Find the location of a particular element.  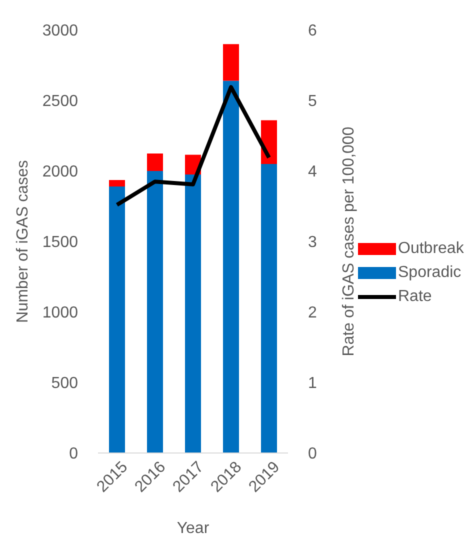

y-axis-title: Number of iGAS cases is located at coordinates (23, 241).